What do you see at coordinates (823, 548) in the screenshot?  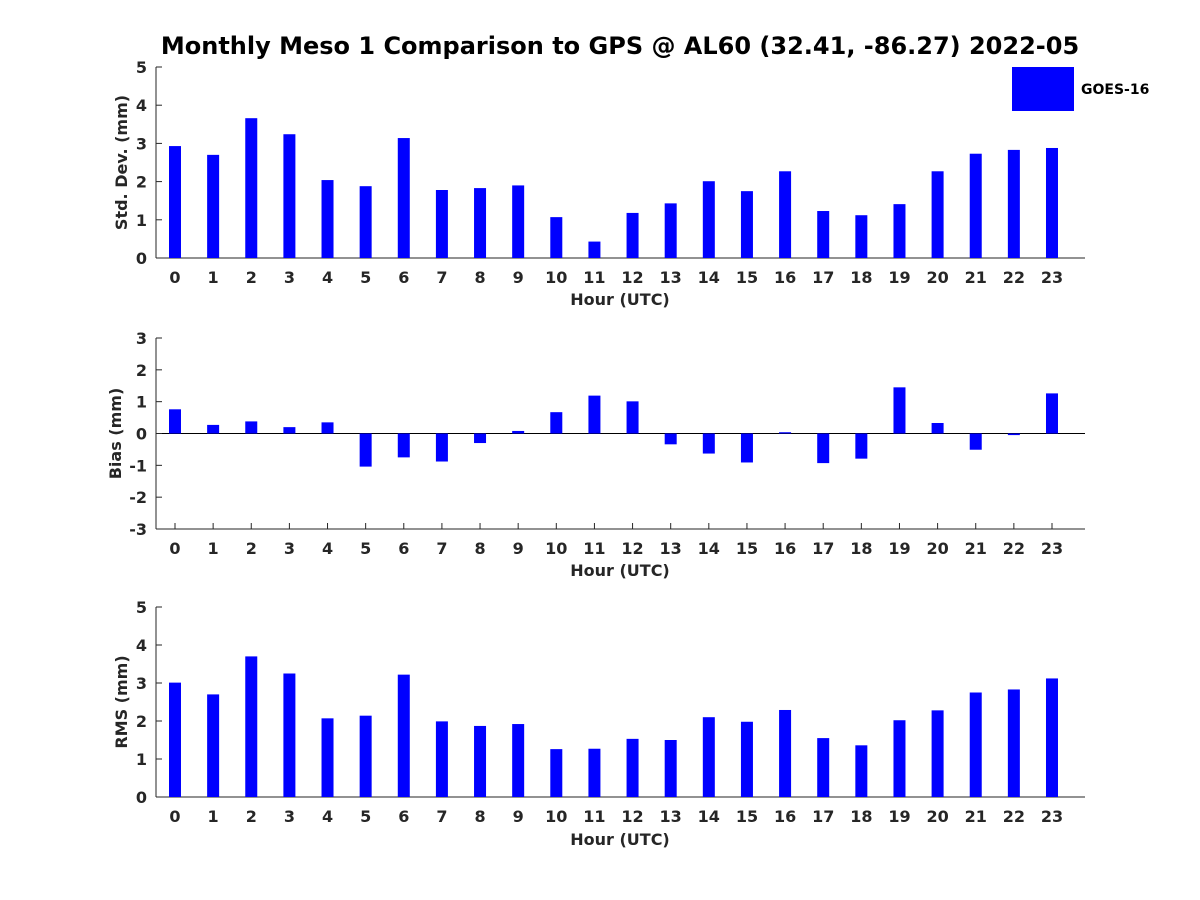 I see `bias-x-tick-label: 17` at bounding box center [823, 548].